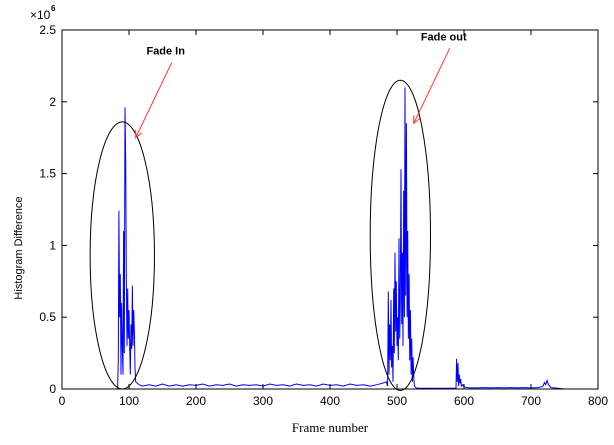 The width and height of the screenshot is (614, 445). Describe the element at coordinates (47, 30) in the screenshot. I see `y-tick-label-5: 2.5` at that location.